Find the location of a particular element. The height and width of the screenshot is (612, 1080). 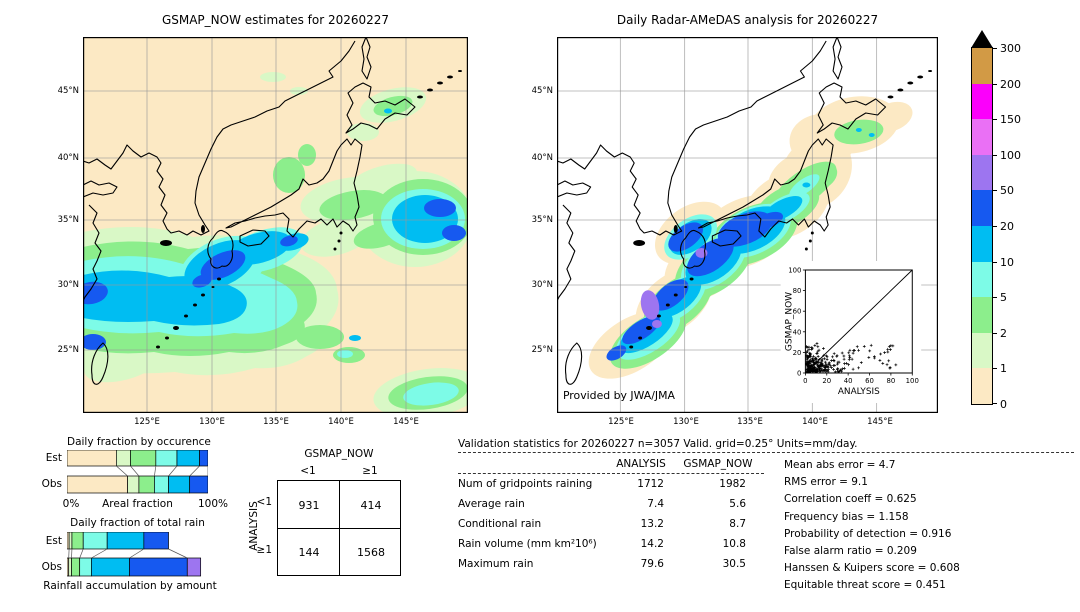

totalrain-obs-label: Obs is located at coordinates (51, 567).